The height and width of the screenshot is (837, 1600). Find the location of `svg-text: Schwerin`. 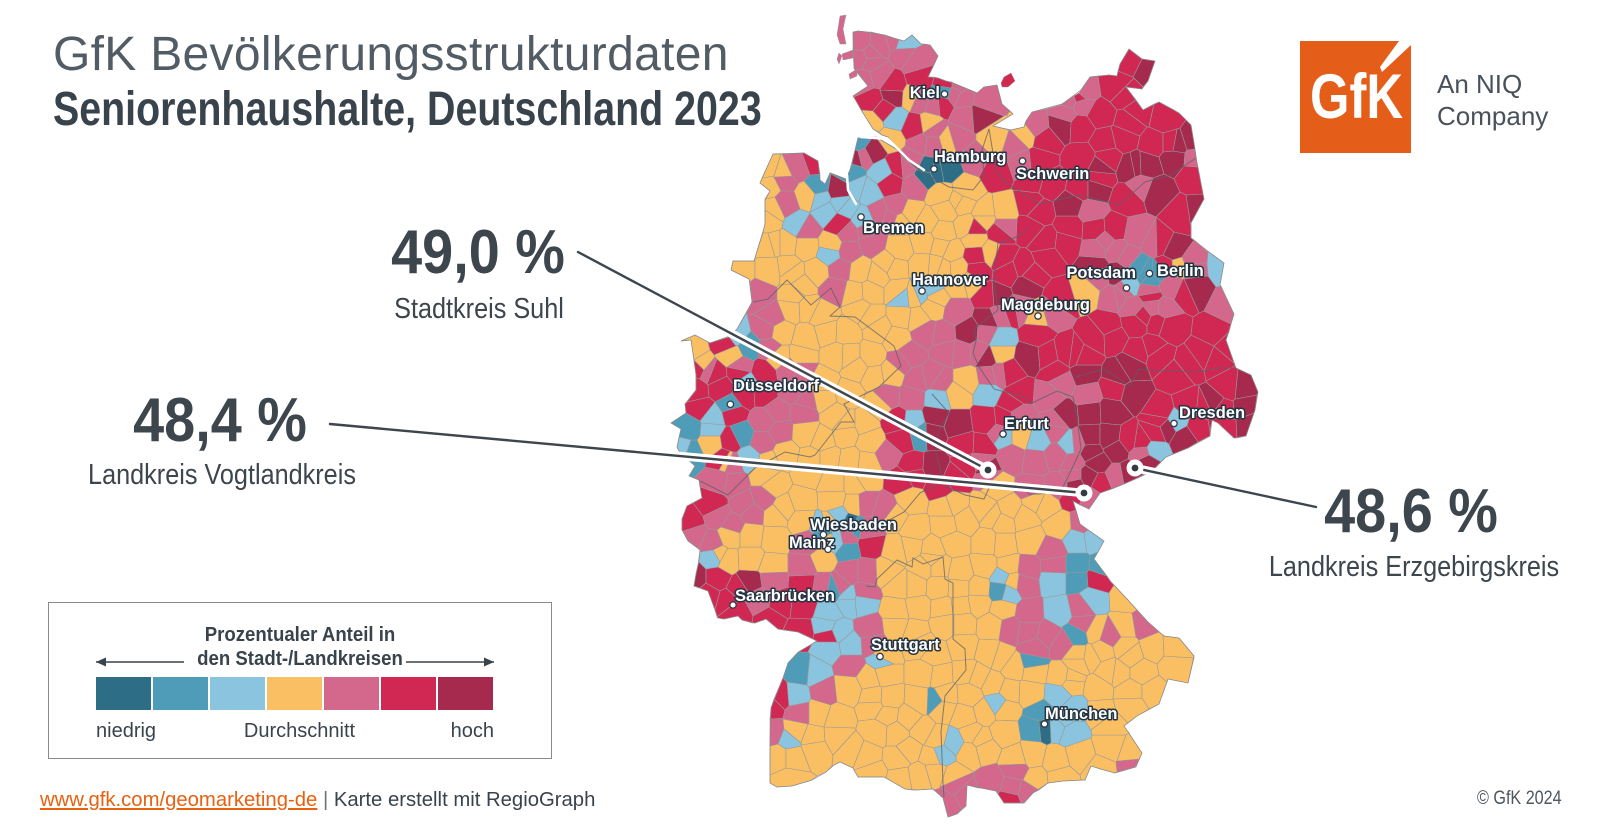

svg-text: Schwerin is located at coordinates (1052, 174).